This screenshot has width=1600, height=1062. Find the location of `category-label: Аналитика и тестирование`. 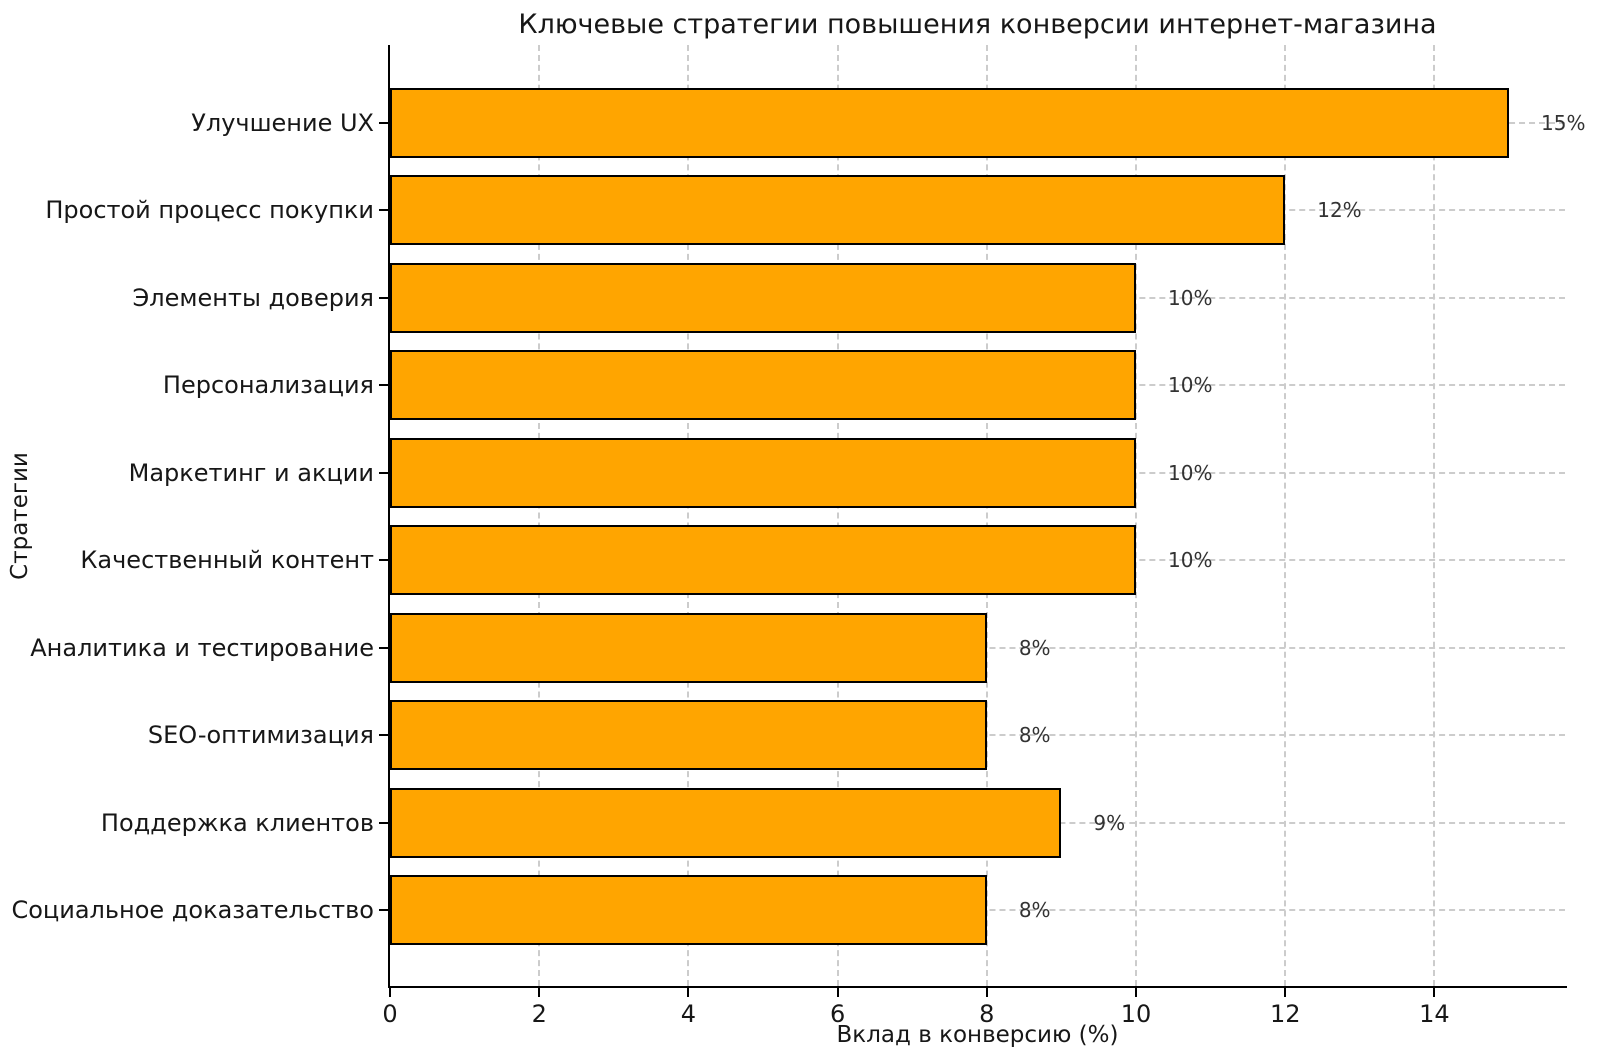

category-label: Аналитика и тестирование is located at coordinates (202, 647).